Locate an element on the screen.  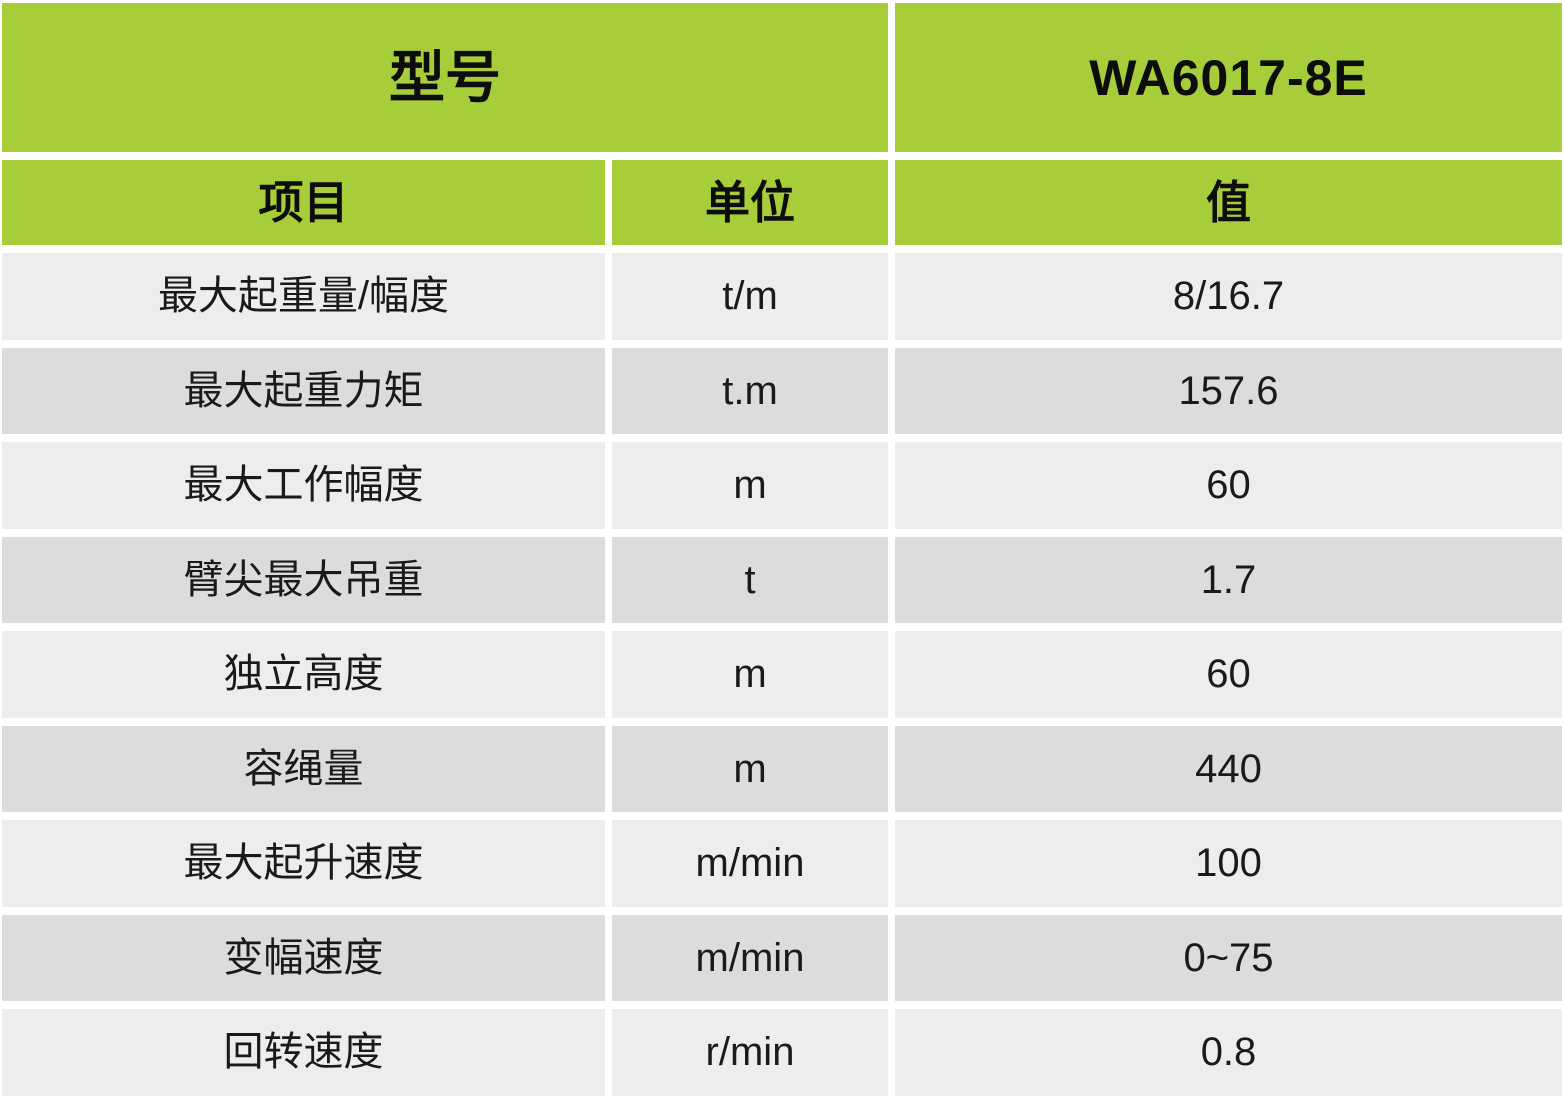
row-6-value: 440 is located at coordinates (1228, 768).